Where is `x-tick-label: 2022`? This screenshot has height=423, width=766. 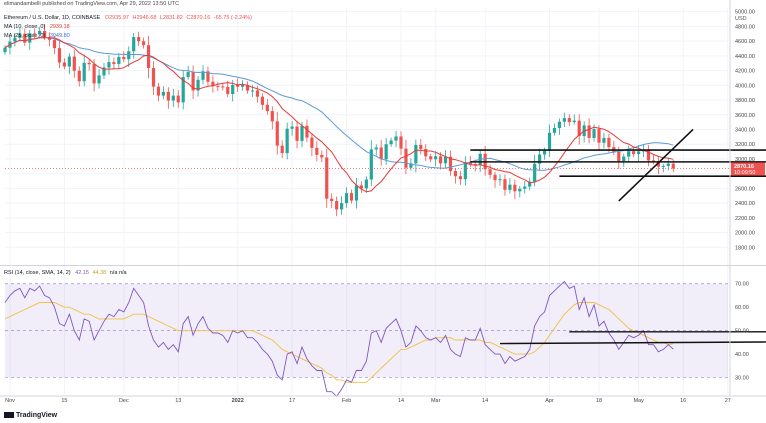
x-tick-label: 2022 is located at coordinates (238, 401).